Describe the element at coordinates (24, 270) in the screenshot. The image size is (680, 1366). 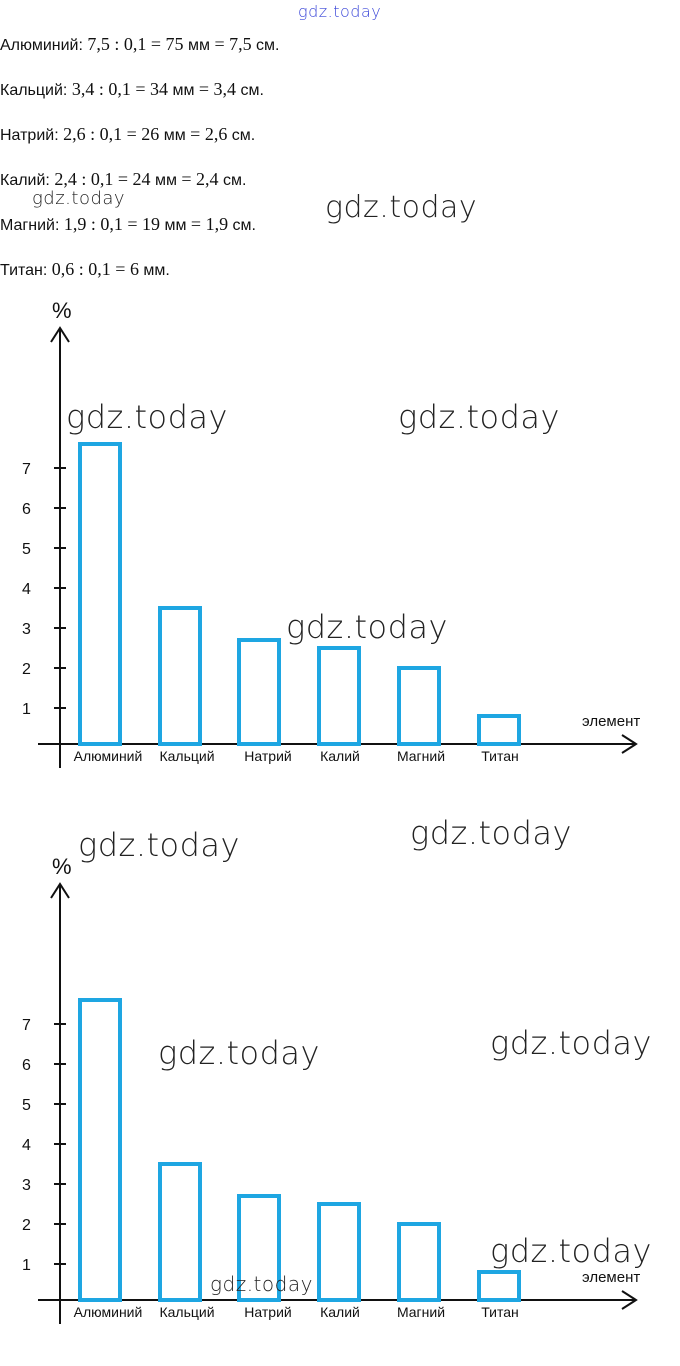
I see `line-label: Титан:` at that location.